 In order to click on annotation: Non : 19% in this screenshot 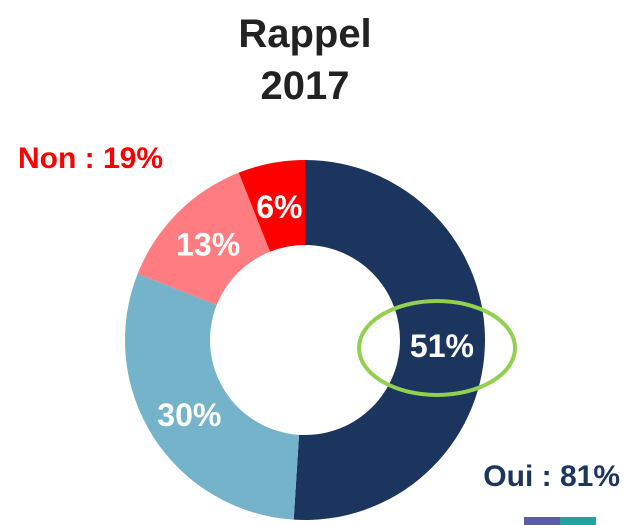, I will do `click(90, 158)`.